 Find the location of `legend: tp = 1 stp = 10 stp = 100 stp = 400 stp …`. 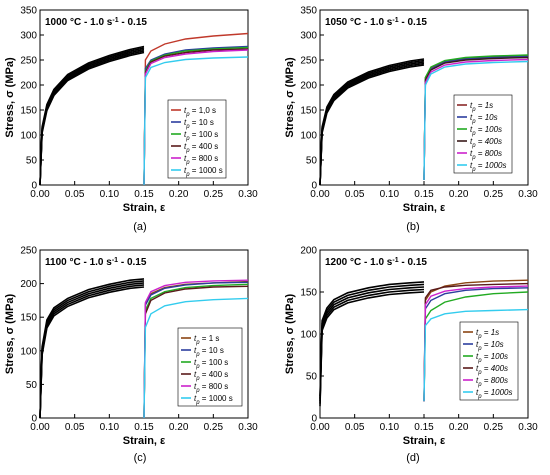

legend: tp = 1 stp = 10 stp = 100 stp = 400 stp … is located at coordinates (210, 367).